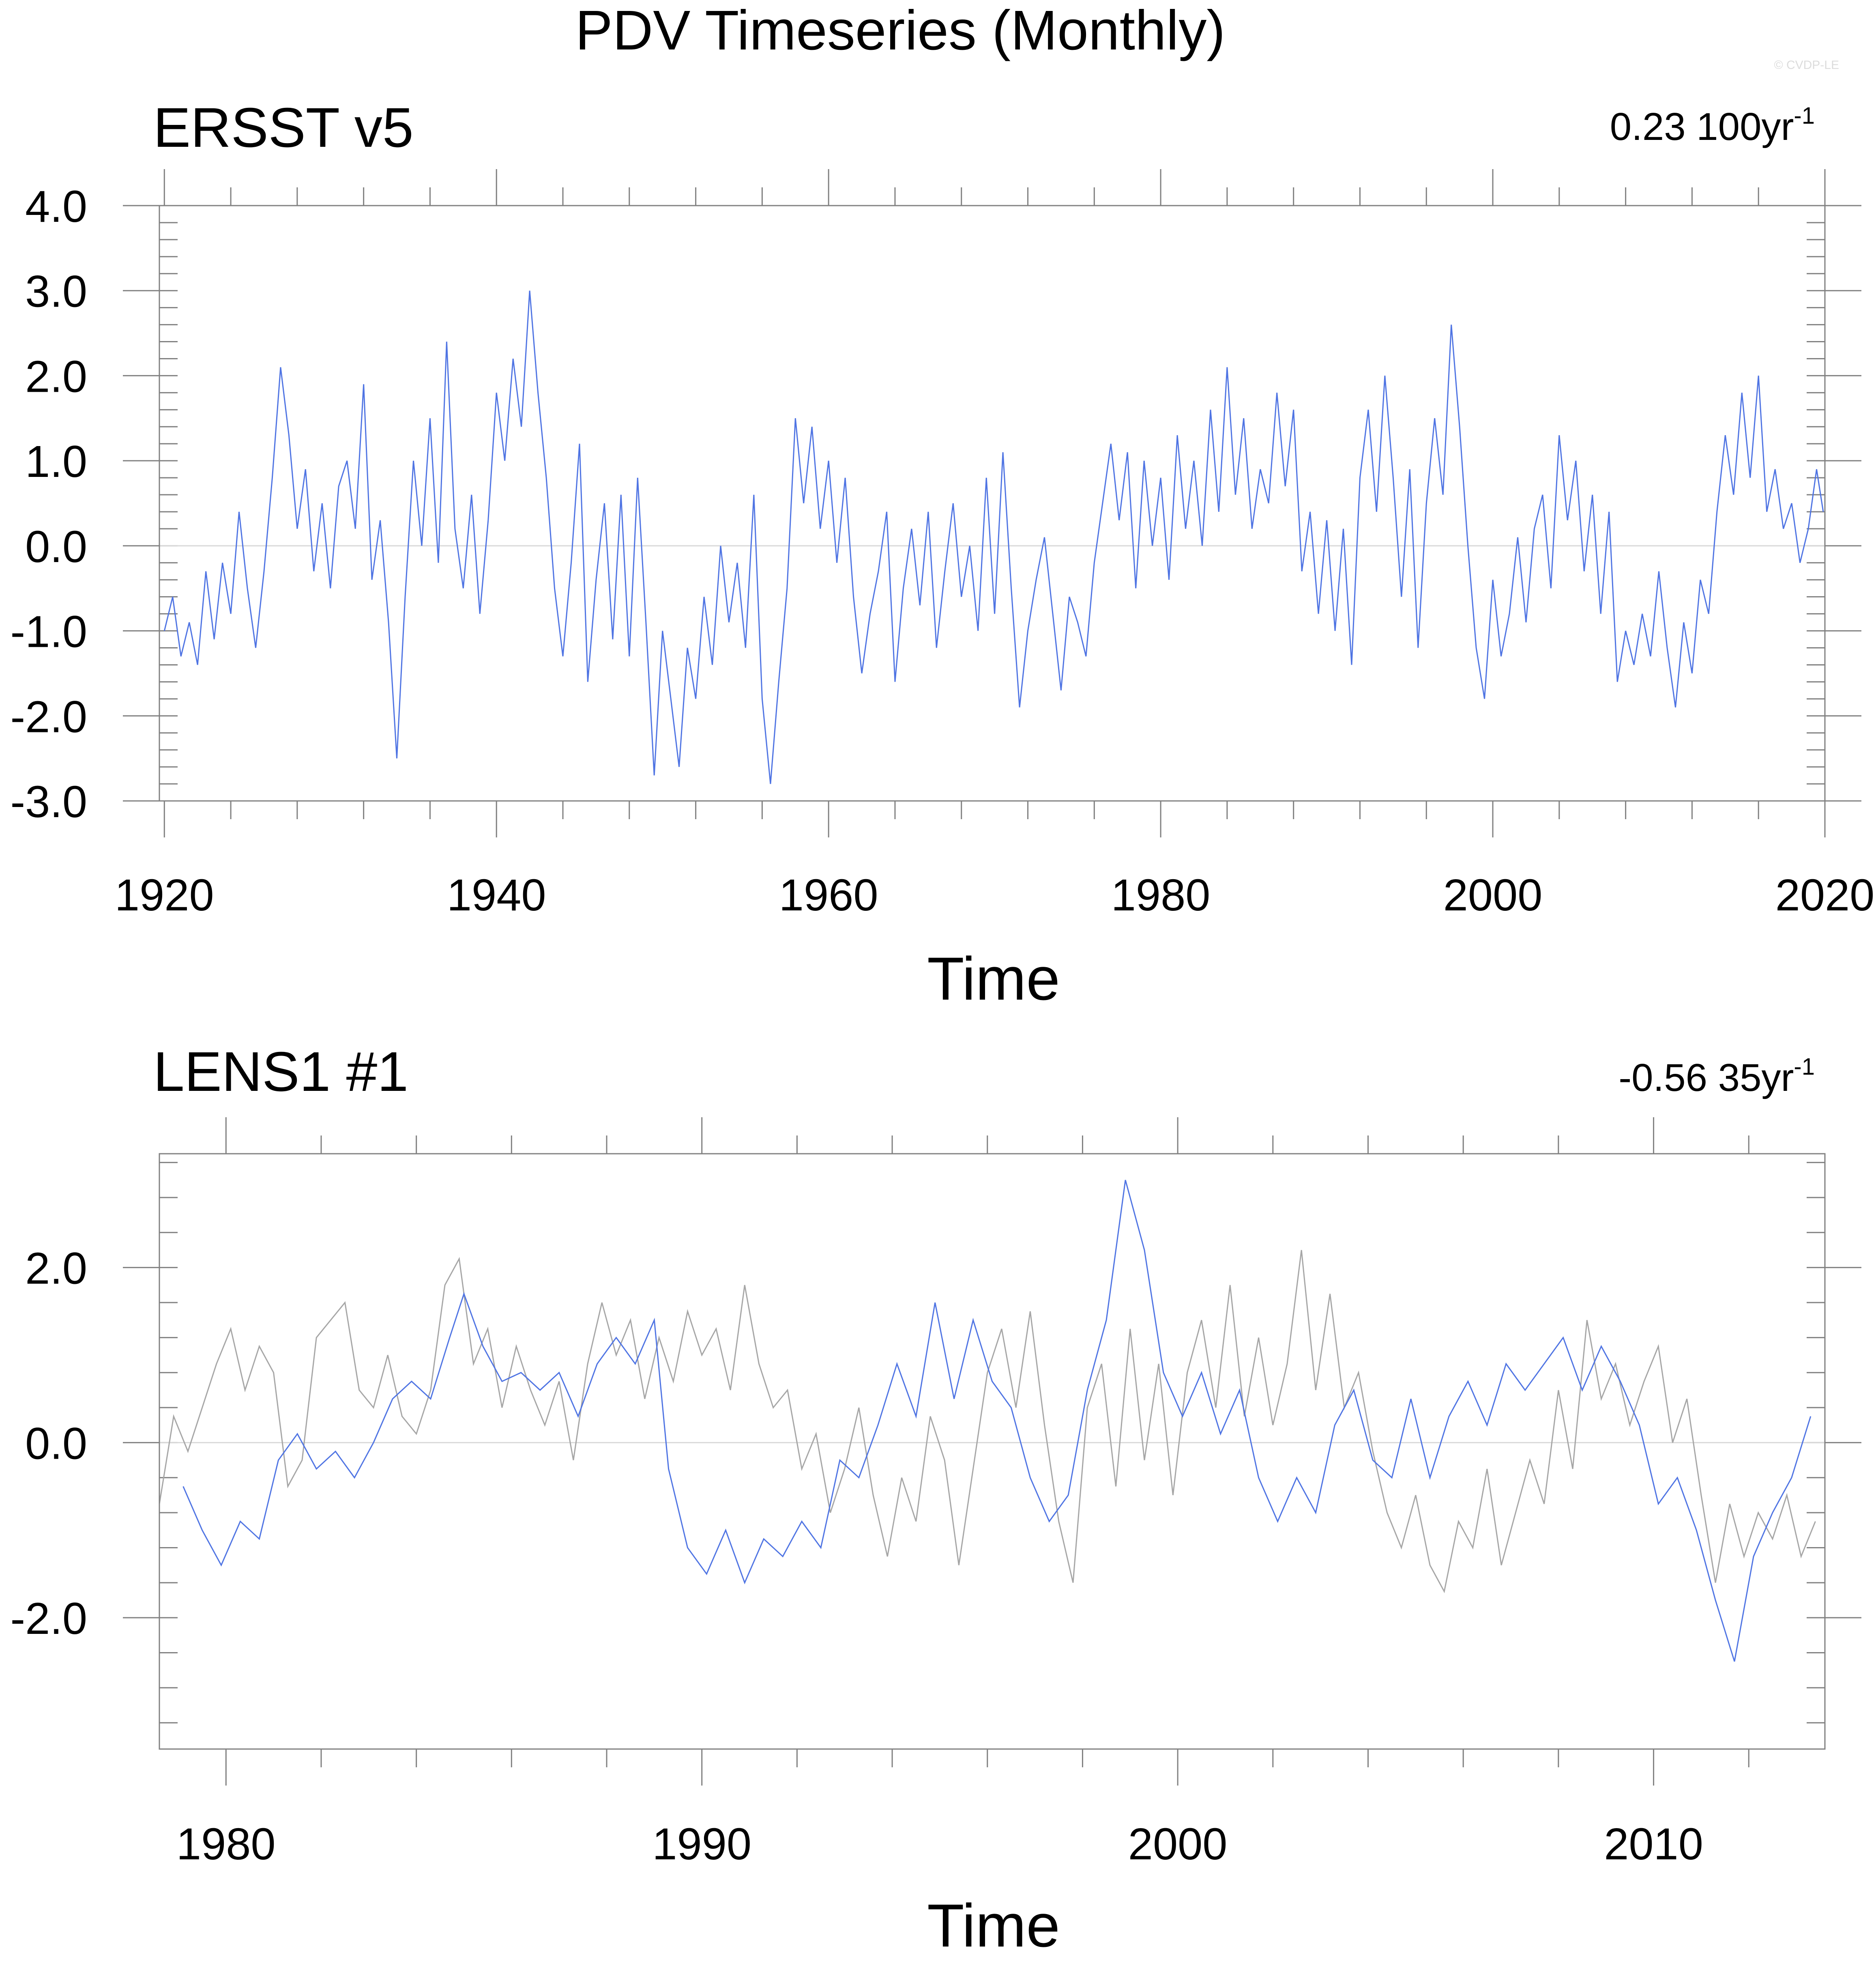 The image size is (1876, 1966). I want to click on y-tick-label: 3.0, so click(56, 292).